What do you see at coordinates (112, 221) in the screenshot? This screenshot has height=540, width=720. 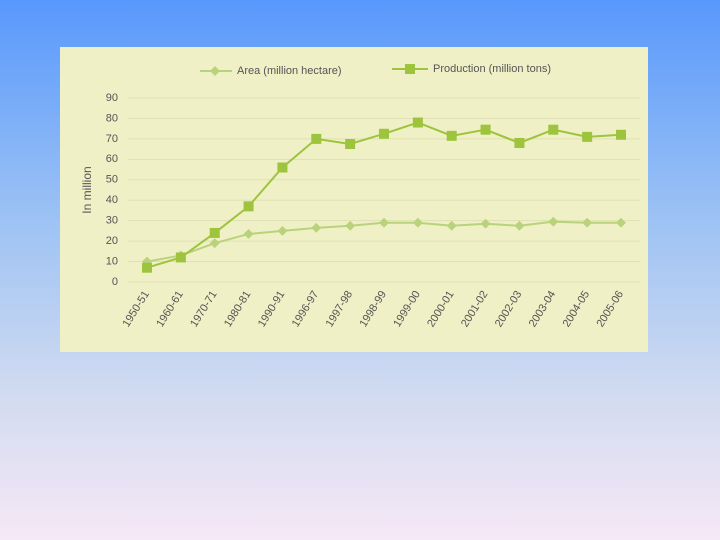 I see `y-tick-label: 30` at bounding box center [112, 221].